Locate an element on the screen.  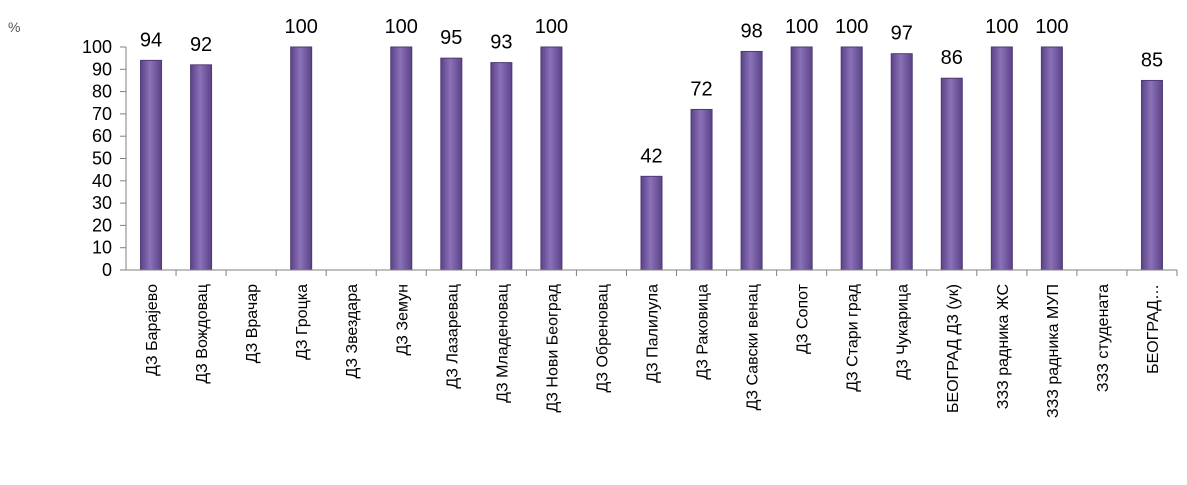
x-tick-label: ЗЗЗ студената is located at coordinates (1103, 338).